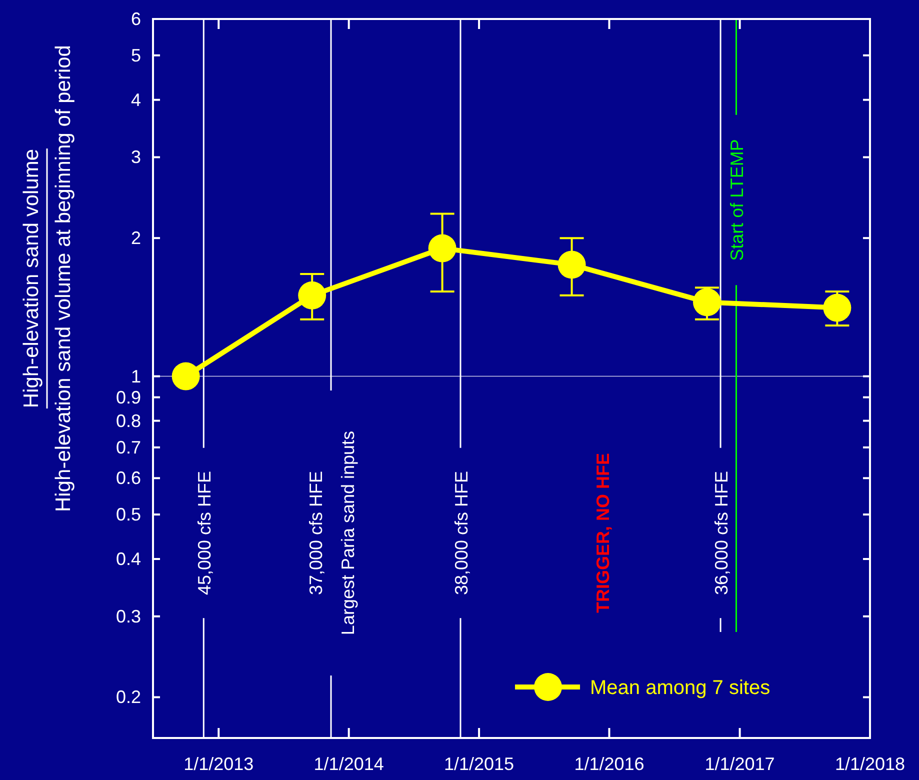  What do you see at coordinates (128, 397) in the screenshot?
I see `y-tick-label: 0.9` at bounding box center [128, 397].